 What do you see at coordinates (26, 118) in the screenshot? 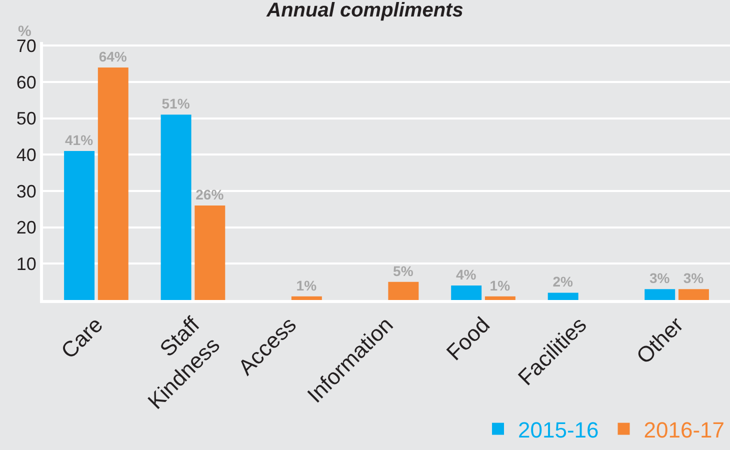
I see `y-tick-label: 50` at bounding box center [26, 118].